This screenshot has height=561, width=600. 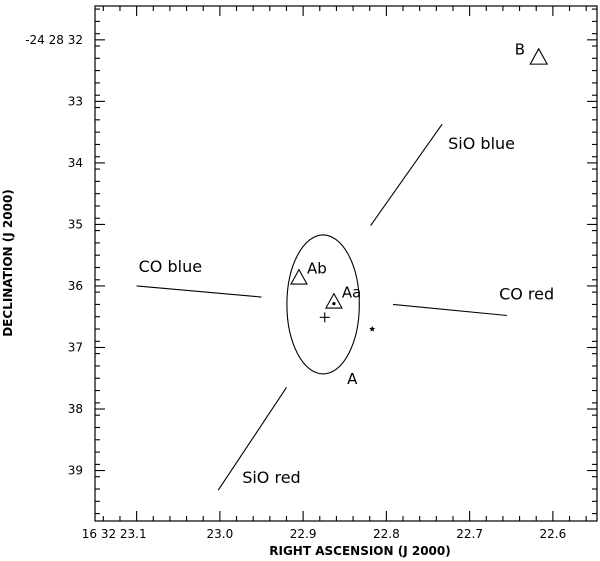 I want to click on envelope-group: A, so click(x=323, y=311).